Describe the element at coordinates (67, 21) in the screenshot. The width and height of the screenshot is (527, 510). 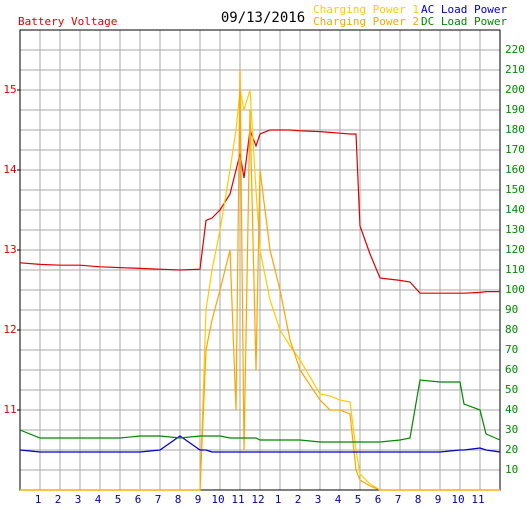
I see `legend-entry: Battery Voltage` at that location.